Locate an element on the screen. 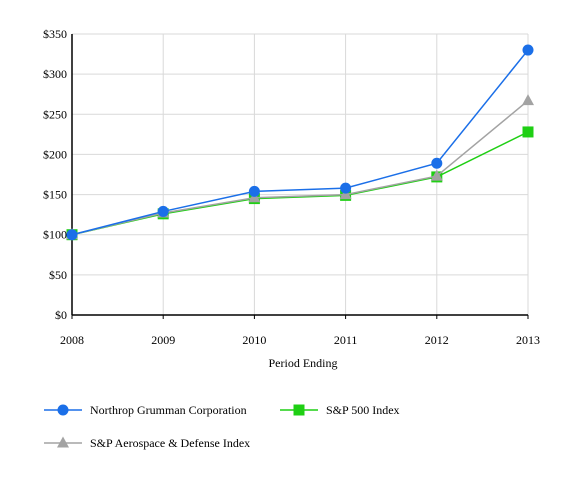 The width and height of the screenshot is (561, 480). y-tick-label: $100 is located at coordinates (55, 235).